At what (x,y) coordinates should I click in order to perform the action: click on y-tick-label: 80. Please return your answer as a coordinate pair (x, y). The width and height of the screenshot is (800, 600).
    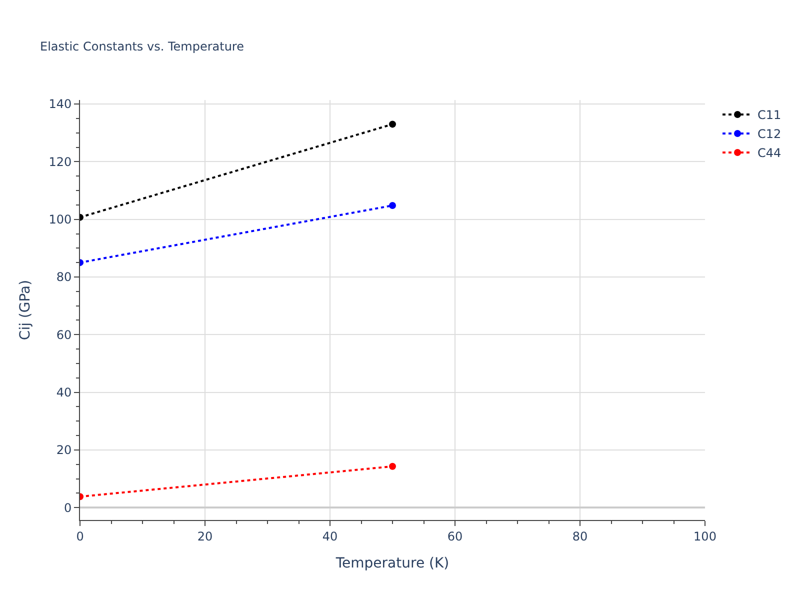
    Looking at the image, I should click on (64, 277).